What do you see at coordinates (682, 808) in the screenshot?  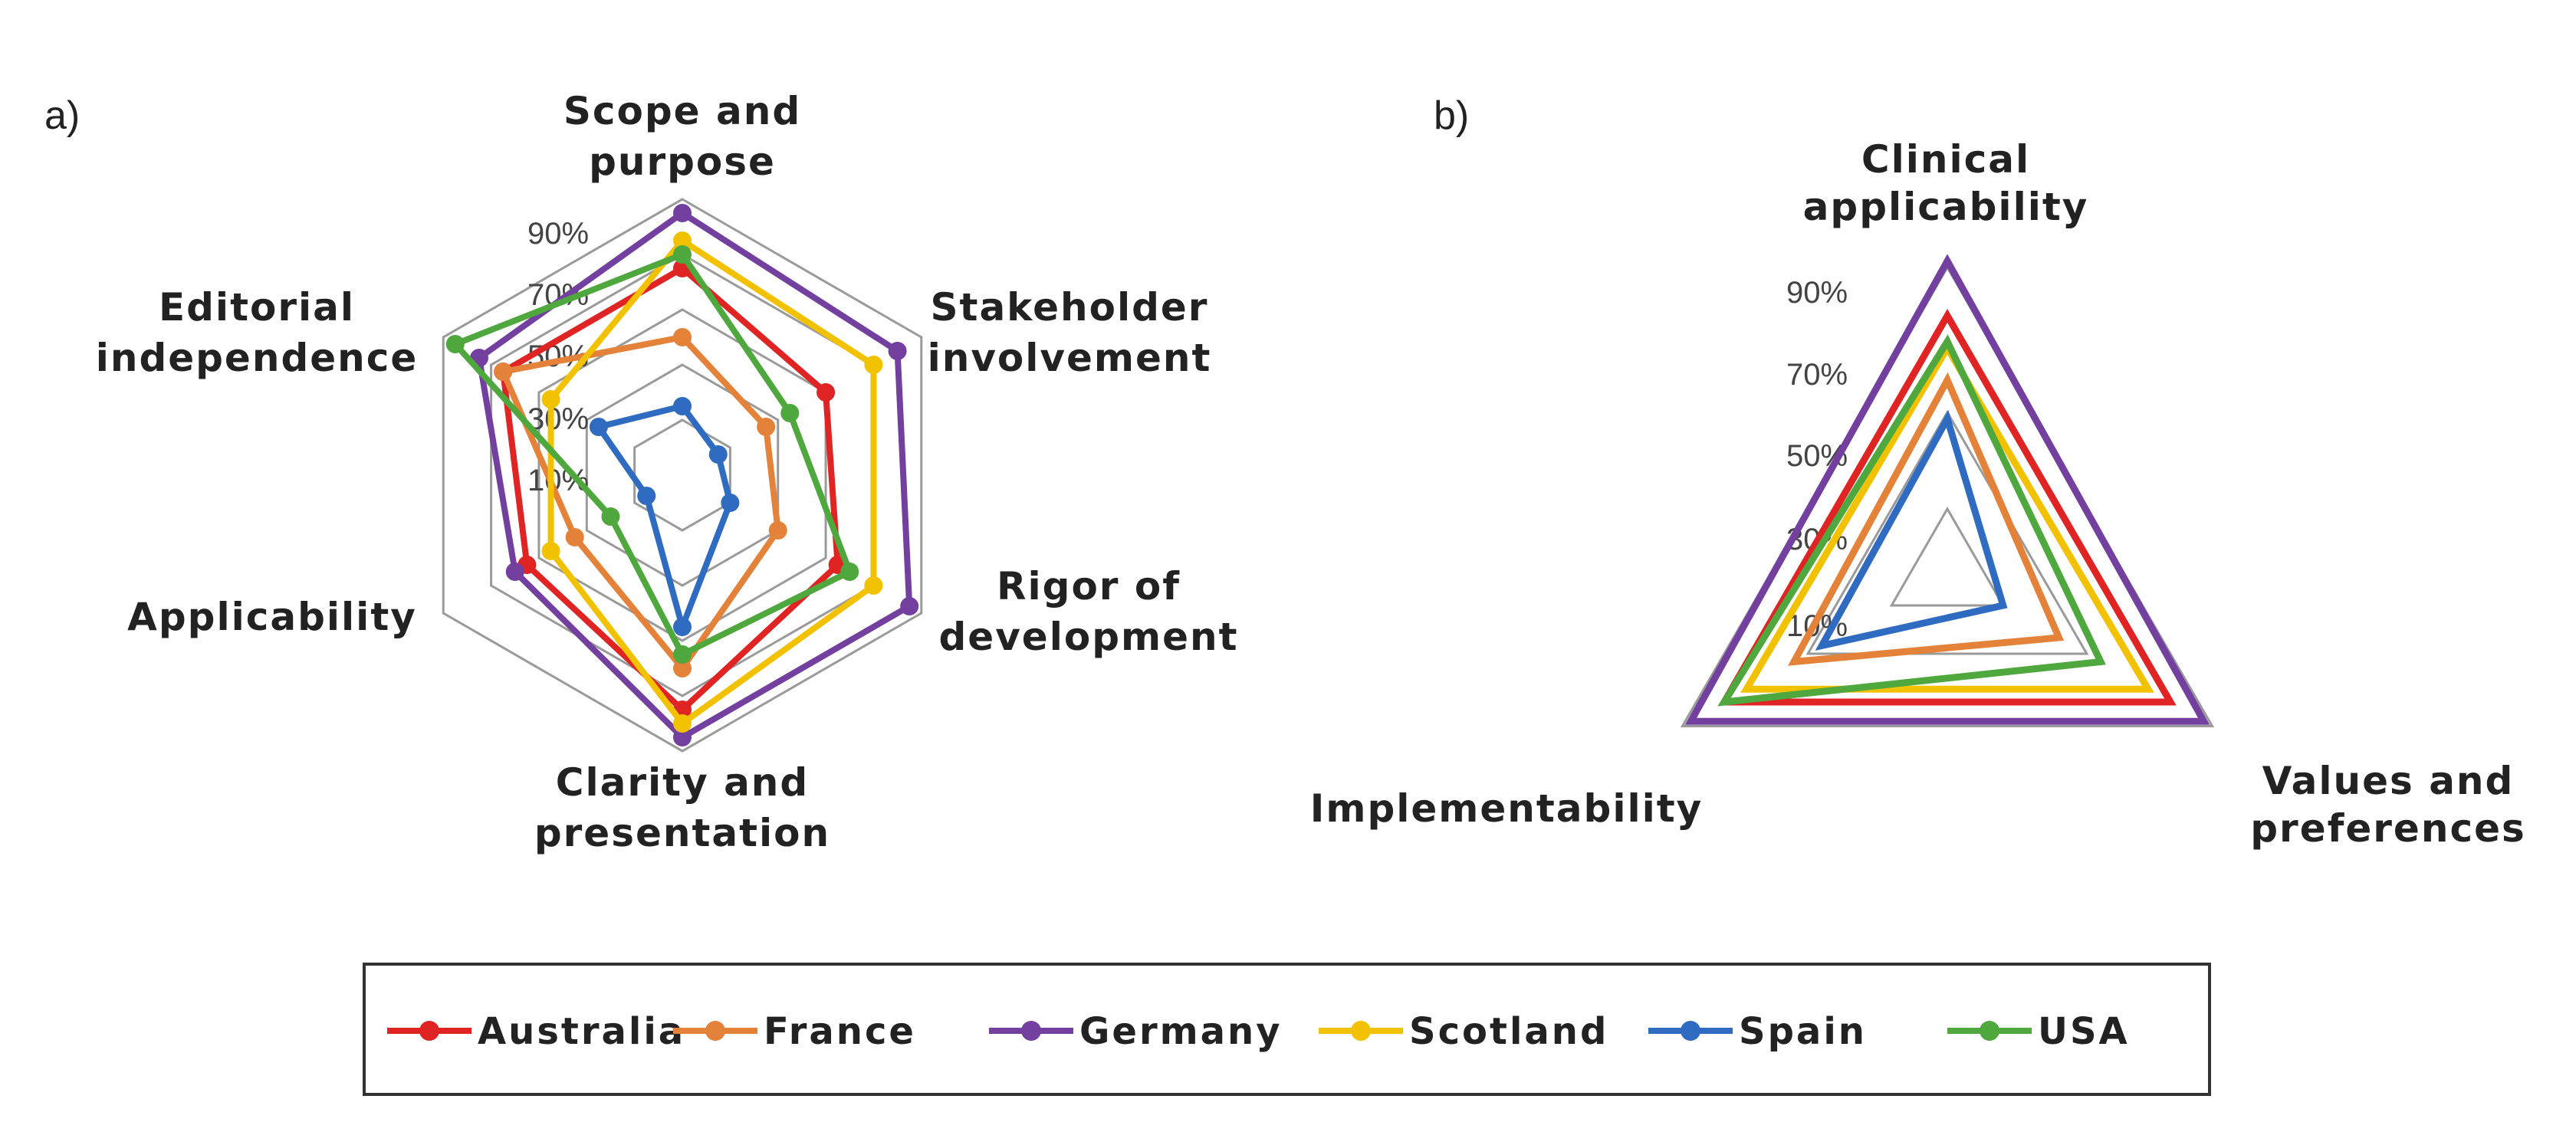 I see `axis-label-a-3: Clarity and presentation` at bounding box center [682, 808].